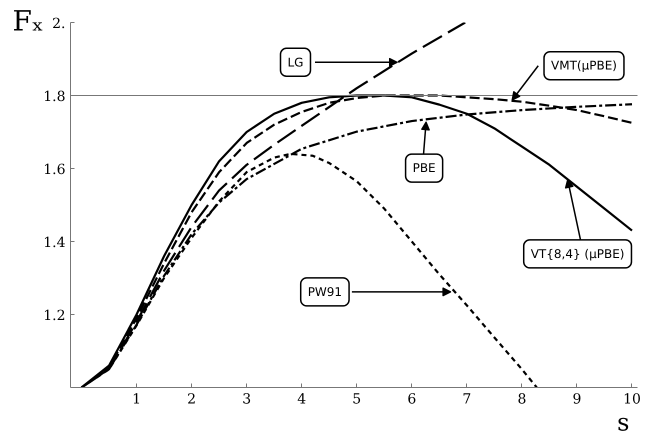 Image resolution: width=655 pixels, height=436 pixels. Describe the element at coordinates (521, 400) in the screenshot. I see `x-tick-label: 8` at that location.